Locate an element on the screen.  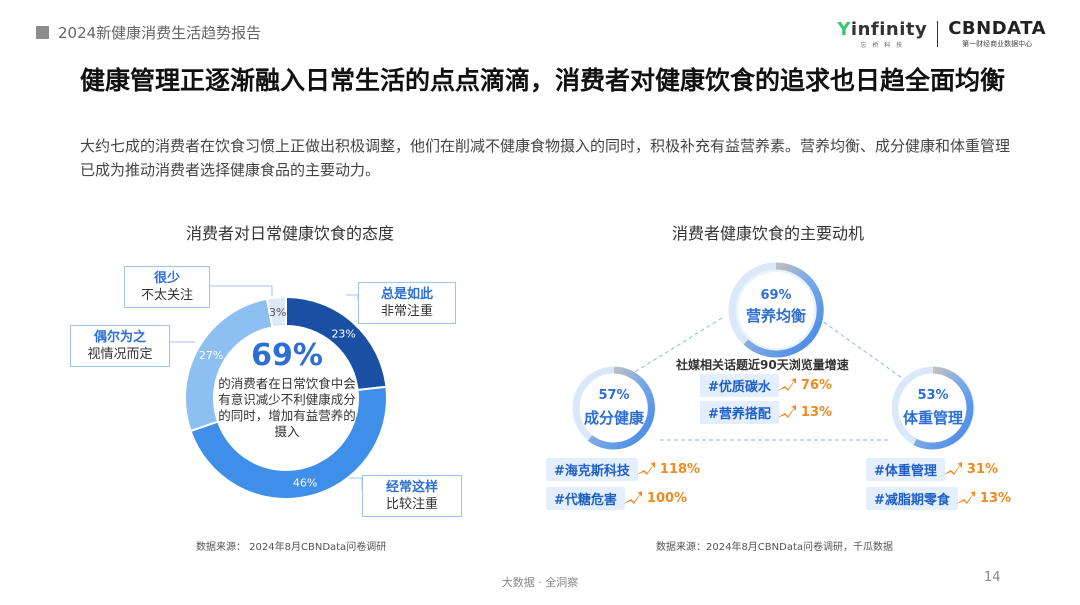
tag-t2: #营养搭配 13% is located at coordinates (766, 412).